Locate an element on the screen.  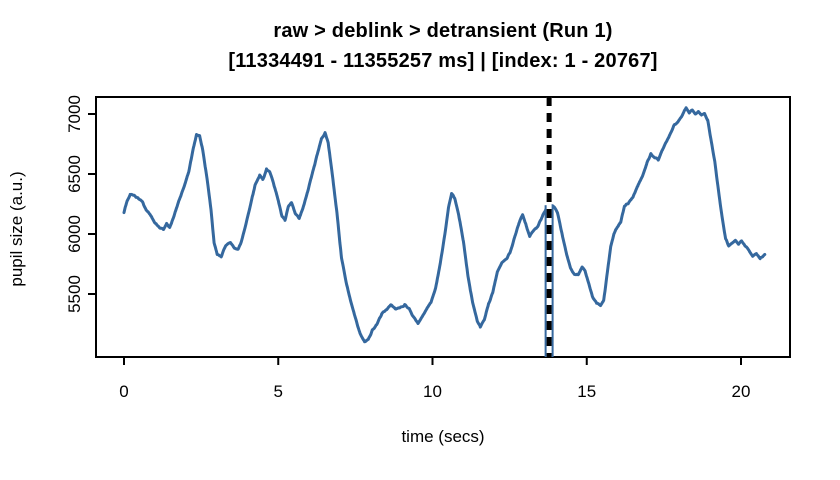
y-tick-label: 6500 is located at coordinates (74, 174).